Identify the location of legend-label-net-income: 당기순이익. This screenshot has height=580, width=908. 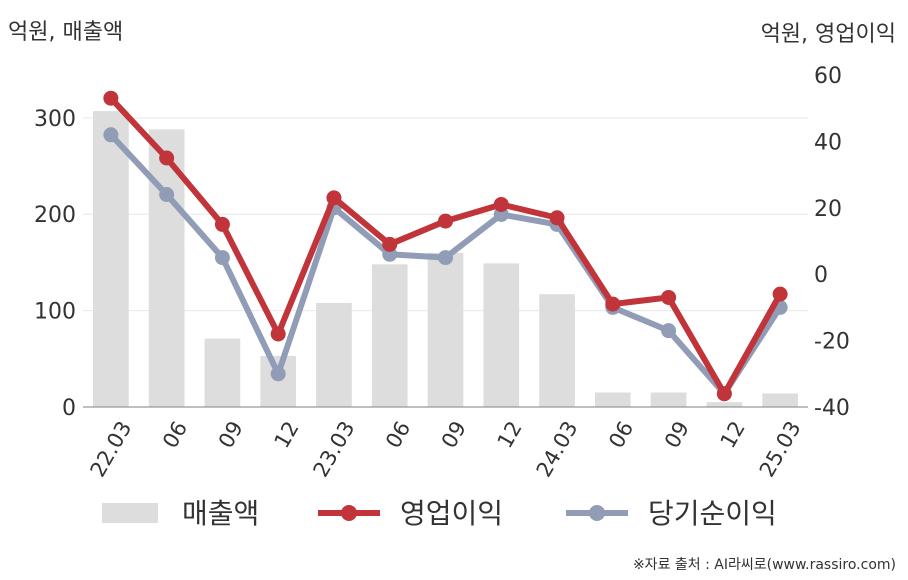
(712, 513).